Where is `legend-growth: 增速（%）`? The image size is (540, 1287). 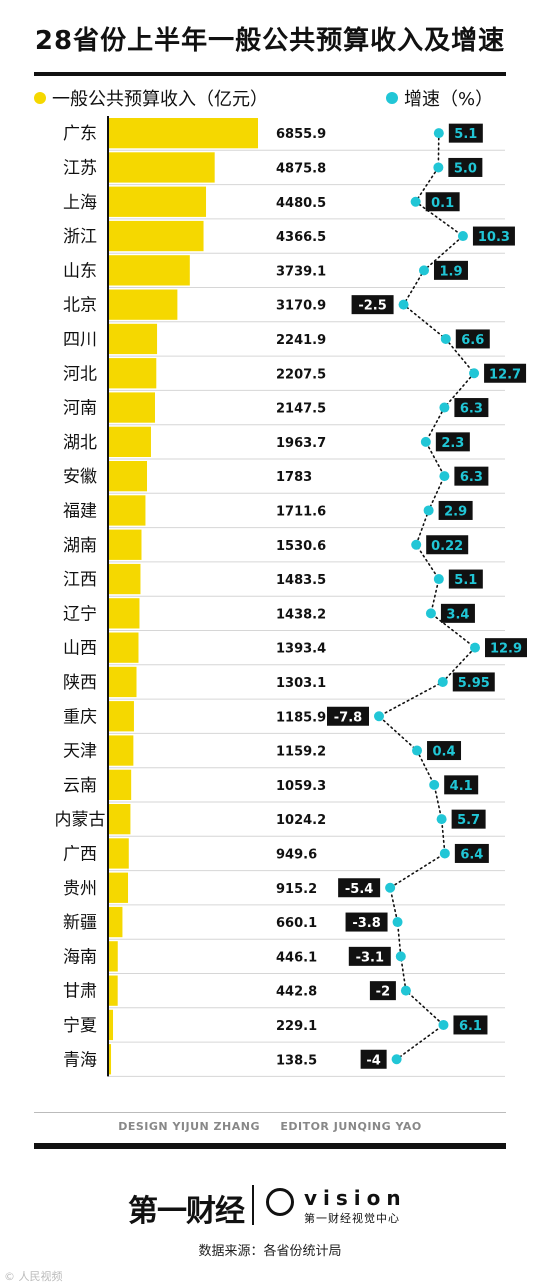
legend-growth: 增速（%） is located at coordinates (439, 98).